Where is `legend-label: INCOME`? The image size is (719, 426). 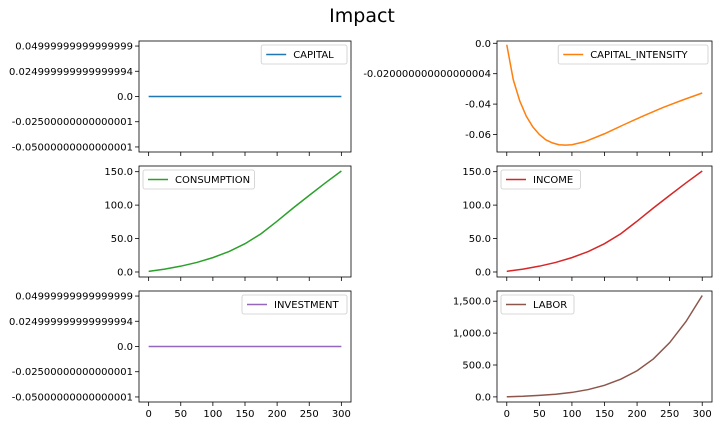 legend-label: INCOME is located at coordinates (553, 180).